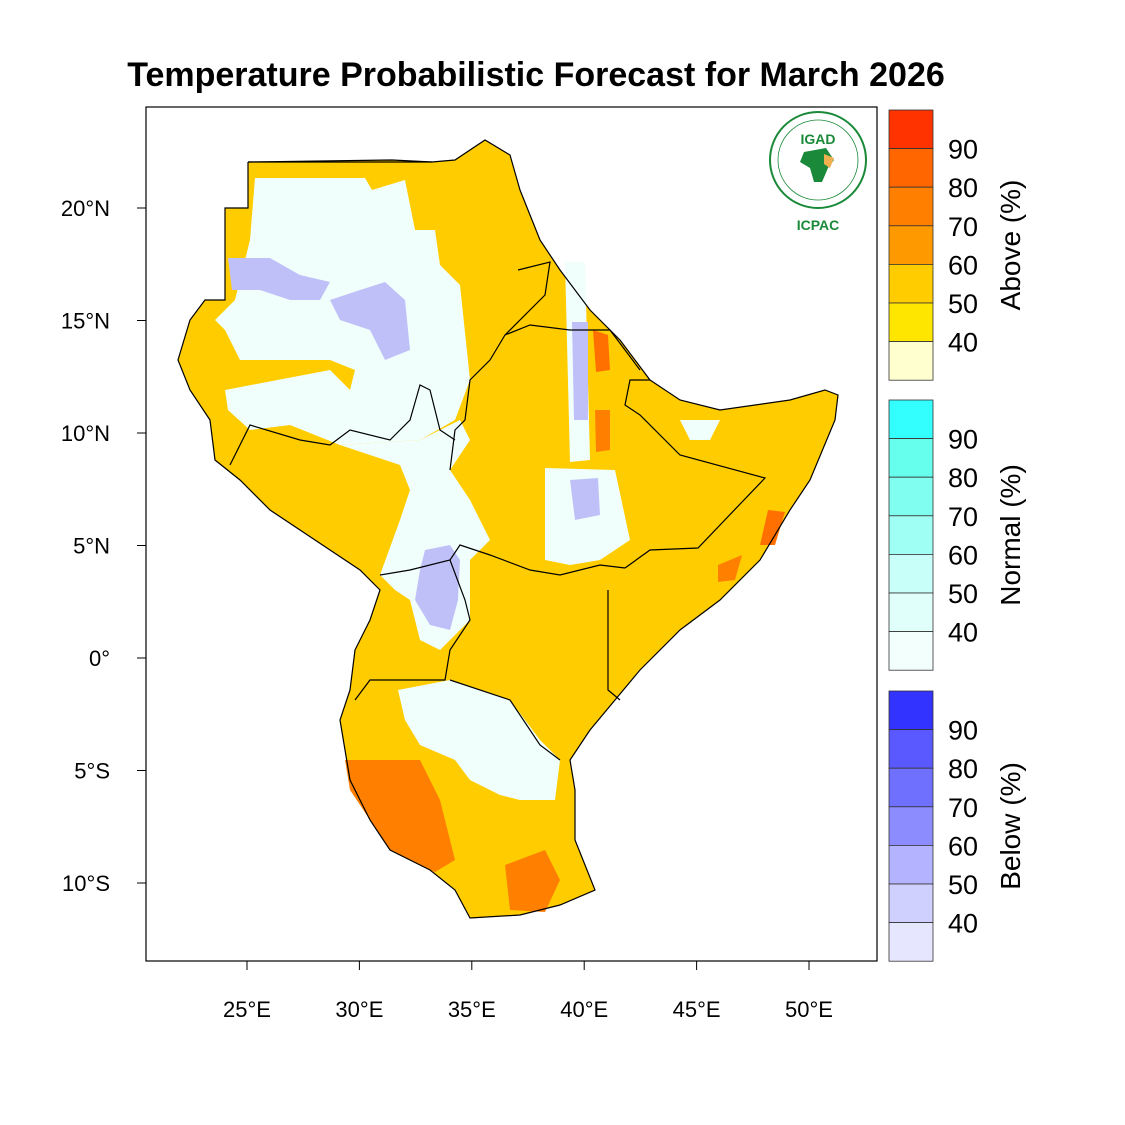  What do you see at coordinates (697, 1009) in the screenshot?
I see `lon-tick-label: 45°E` at bounding box center [697, 1009].